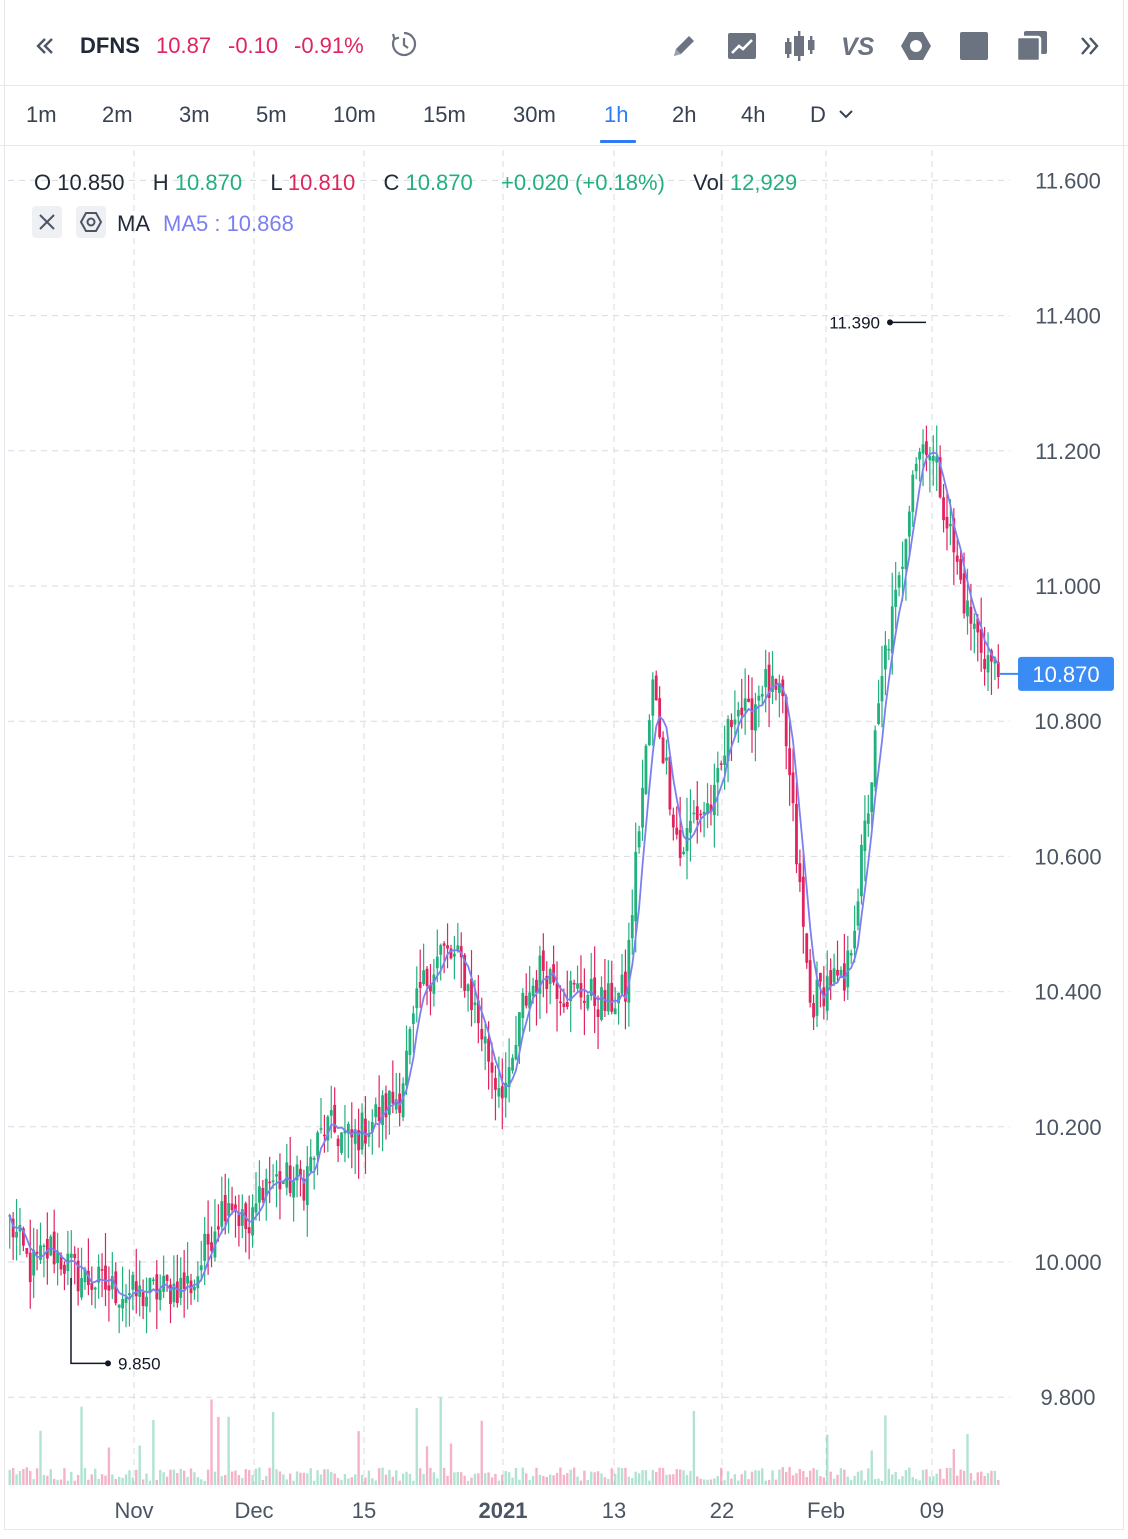 The width and height of the screenshot is (1128, 1539). Describe the element at coordinates (139, 1363) in the screenshot. I see `low-marker-label: 9.850` at that location.